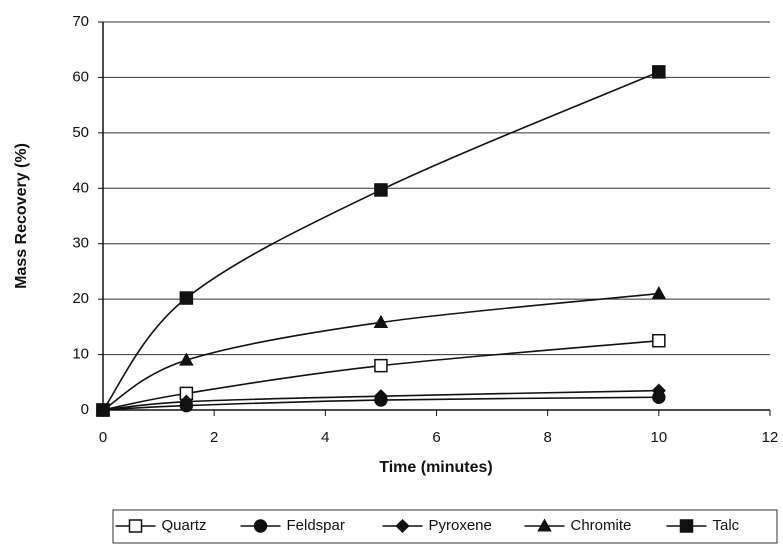 This screenshot has width=783, height=544. Describe the element at coordinates (80, 132) in the screenshot. I see `y-tick-label: 50` at that location.